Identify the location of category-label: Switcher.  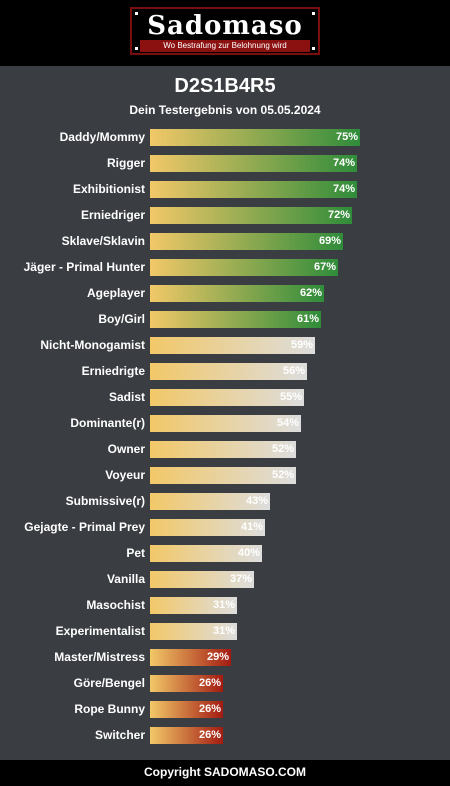
(119, 735).